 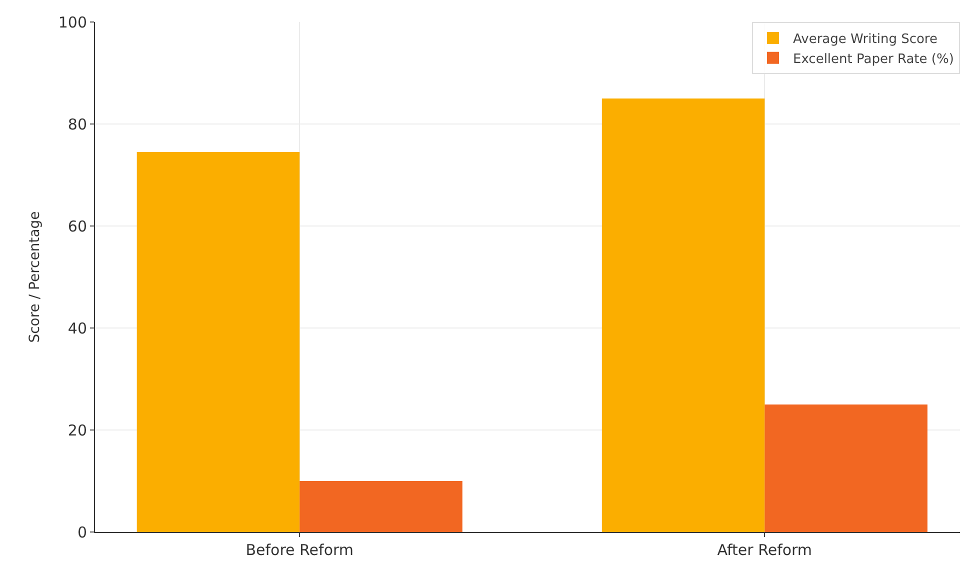 I want to click on y-tick-label: 0, so click(x=82, y=532).